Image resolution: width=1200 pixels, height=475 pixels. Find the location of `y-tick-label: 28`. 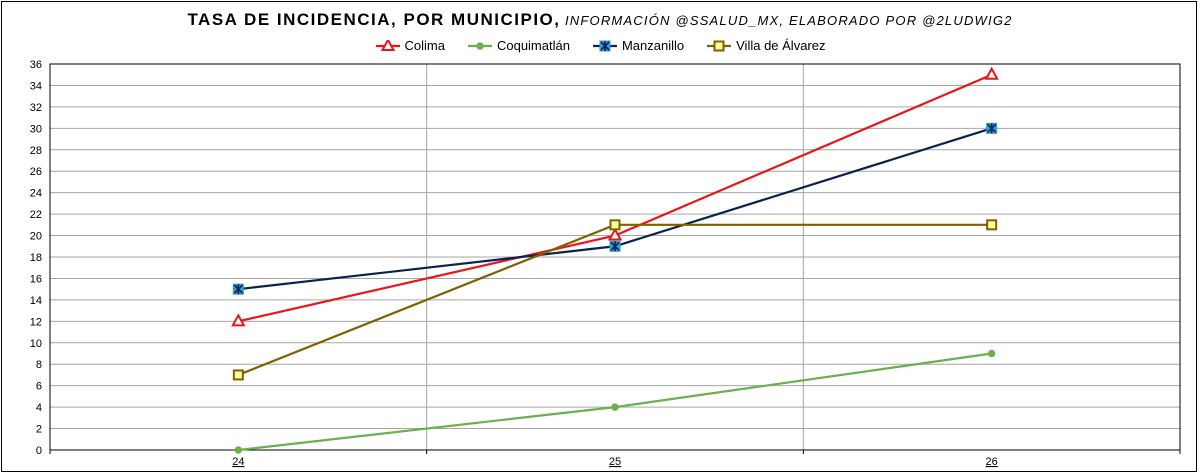

y-tick-label: 28 is located at coordinates (36, 151).